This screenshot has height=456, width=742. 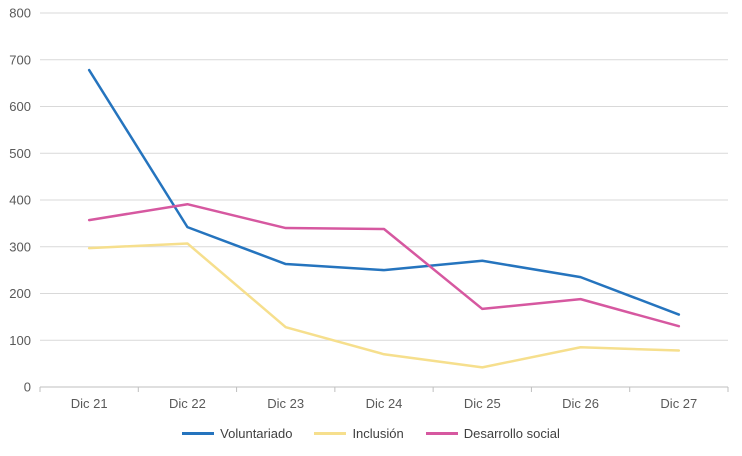 What do you see at coordinates (580, 403) in the screenshot?
I see `x-axis-tick-label: Dic 26` at bounding box center [580, 403].